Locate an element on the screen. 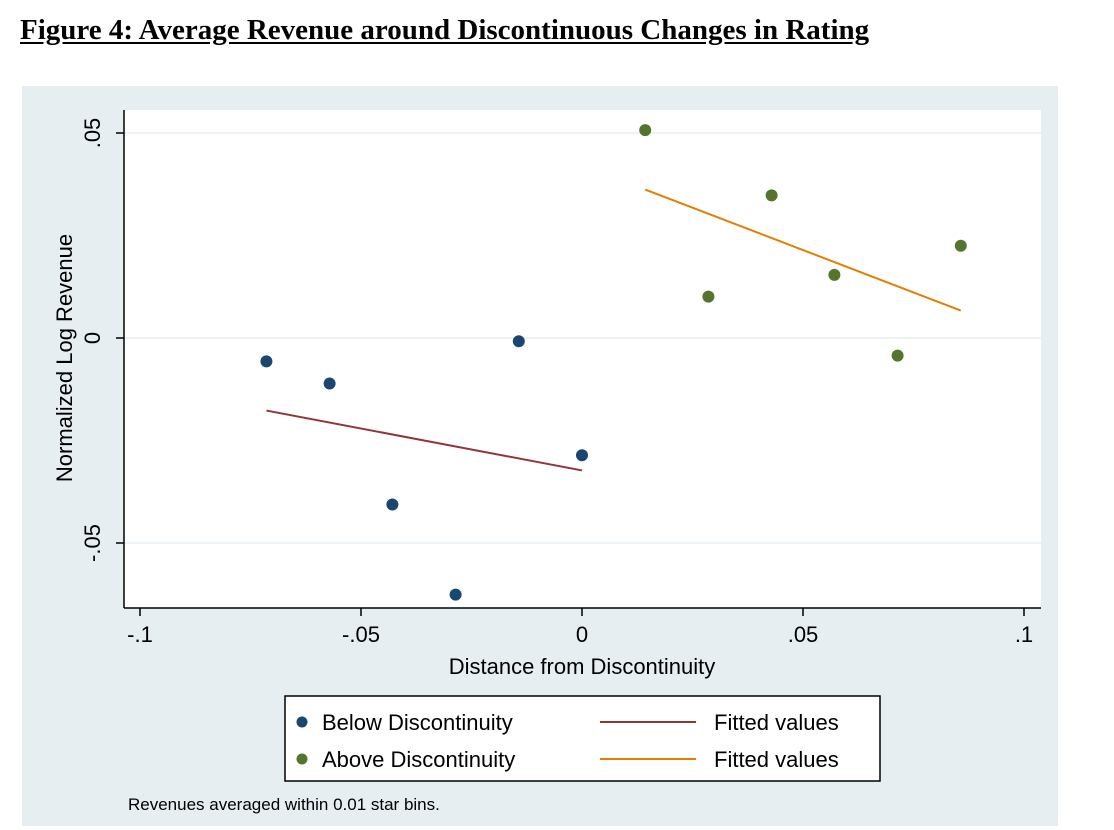 The image size is (1114, 830). chart-note: Revenues averaged within 0.01 star bins. is located at coordinates (284, 804).